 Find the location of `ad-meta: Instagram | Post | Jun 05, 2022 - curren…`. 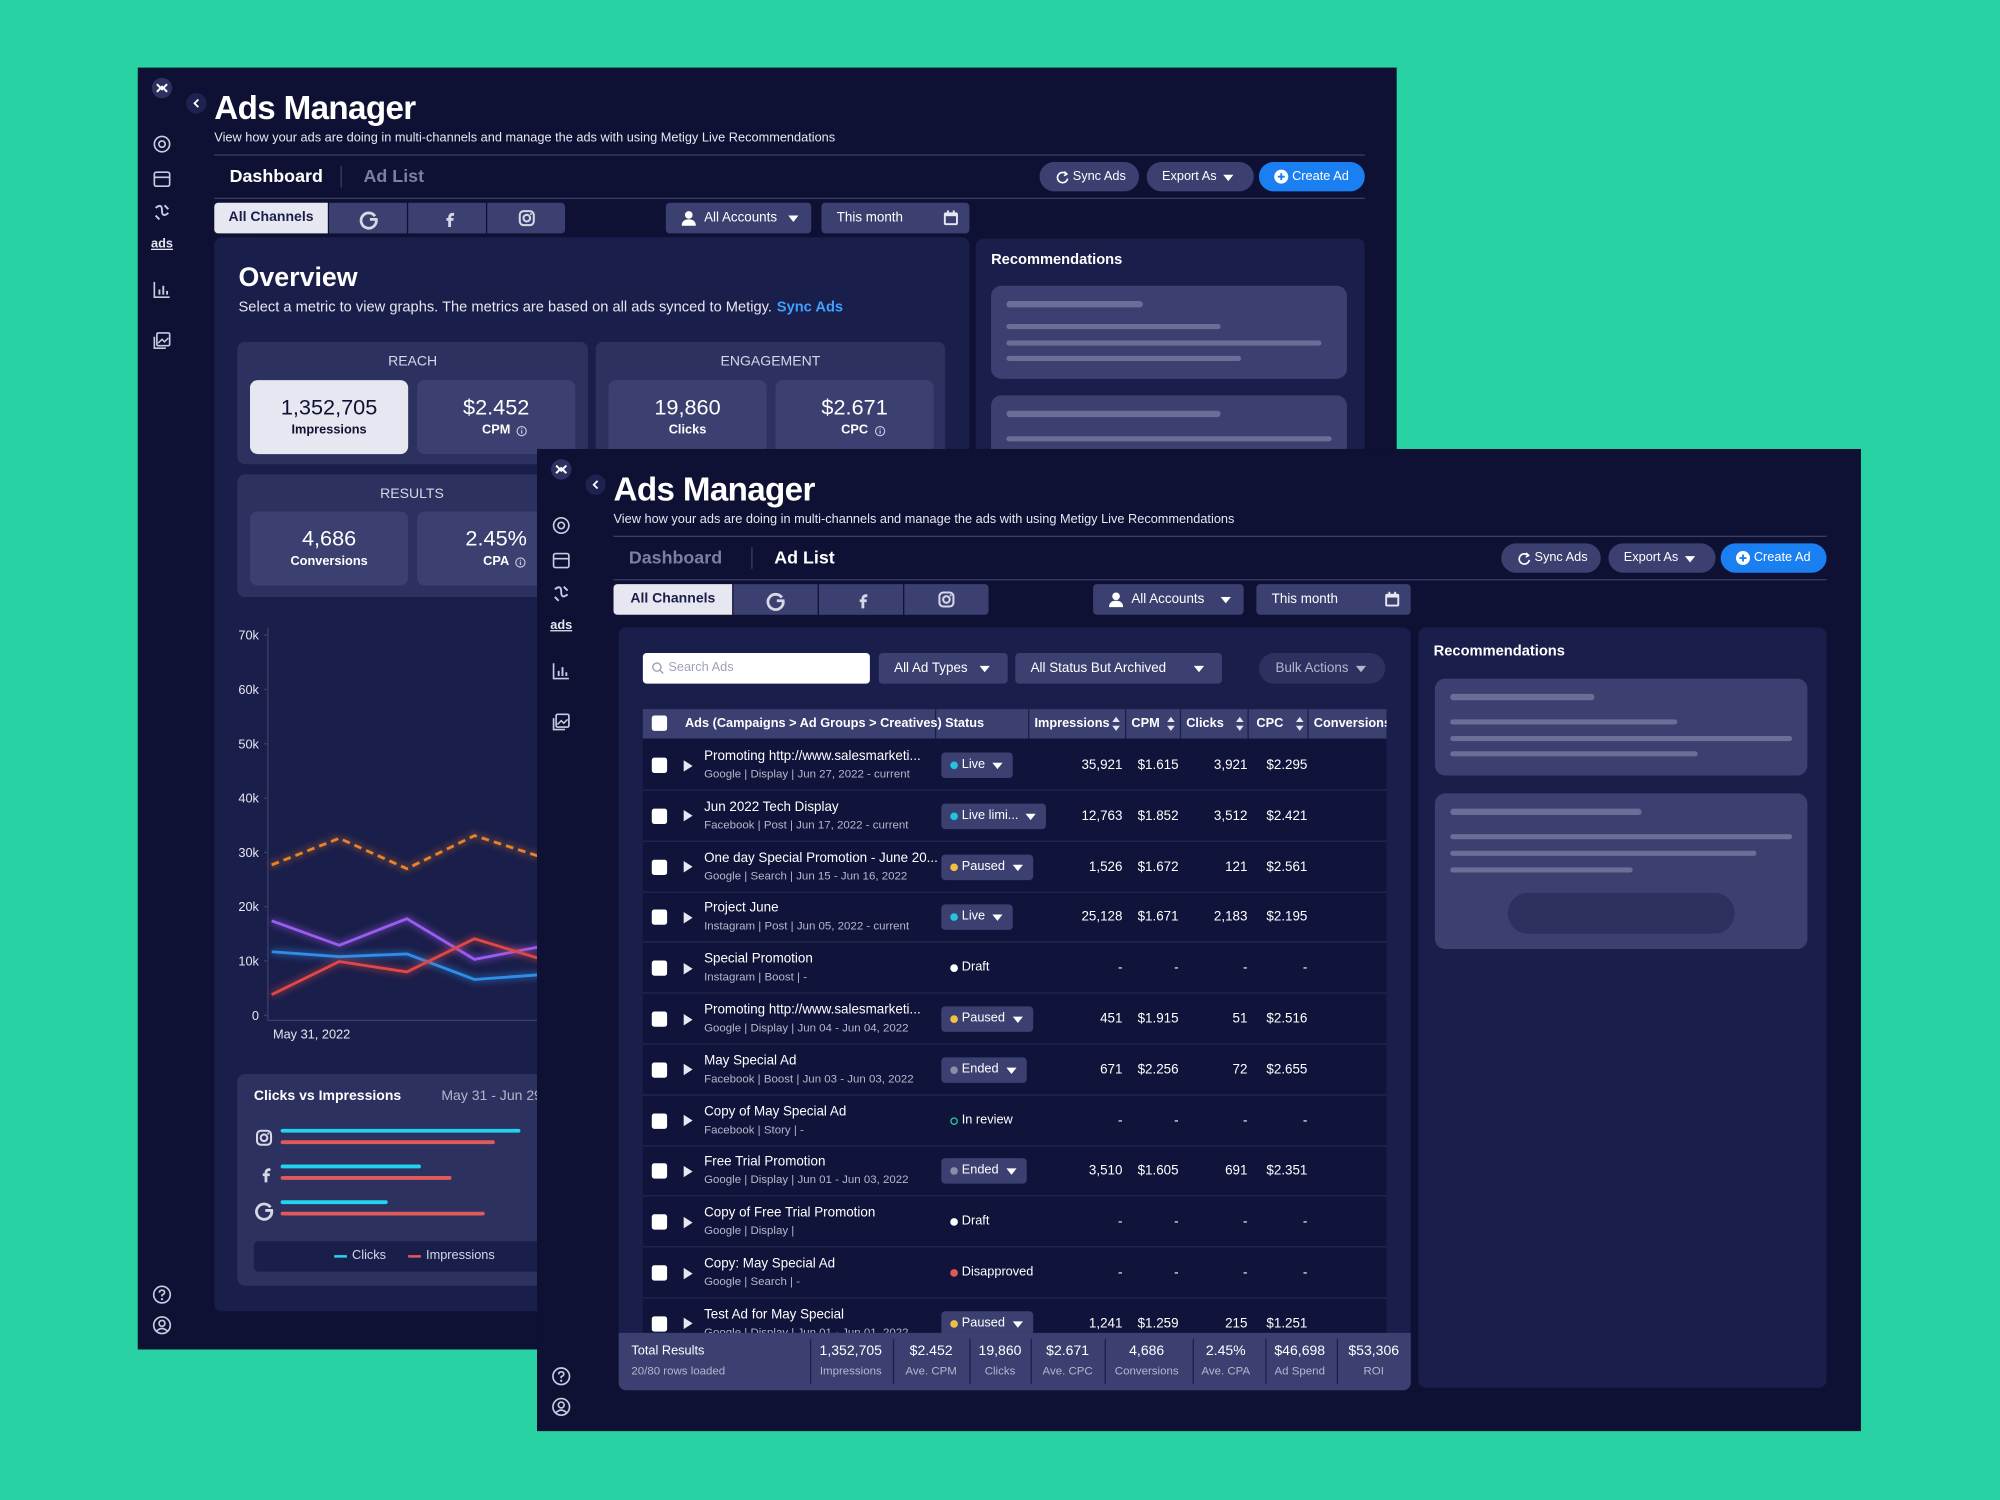

ad-meta: Instagram | Post | Jun 05, 2022 - curren… is located at coordinates (807, 926).